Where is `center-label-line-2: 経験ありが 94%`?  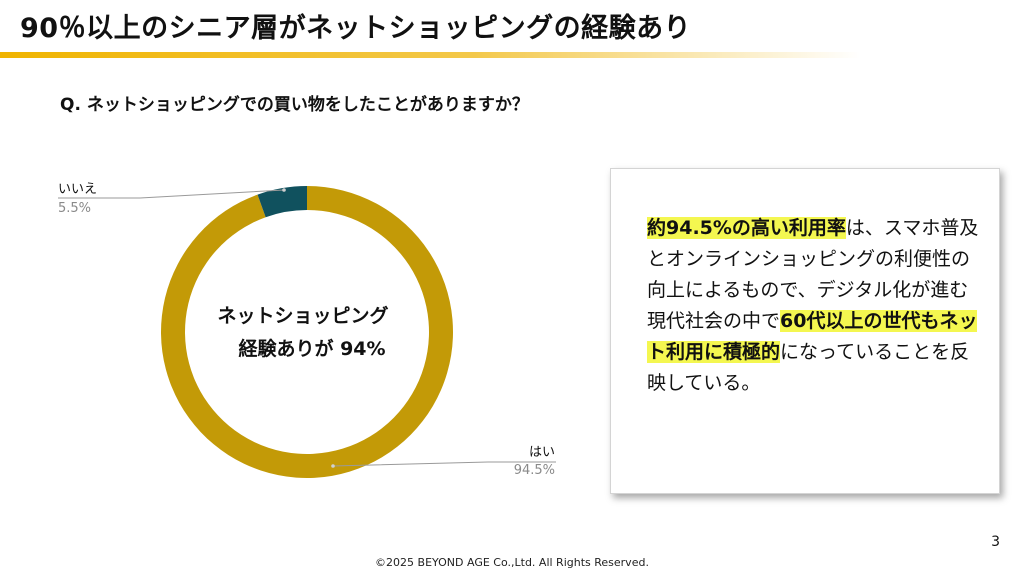 center-label-line-2: 経験ありが 94% is located at coordinates (311, 348).